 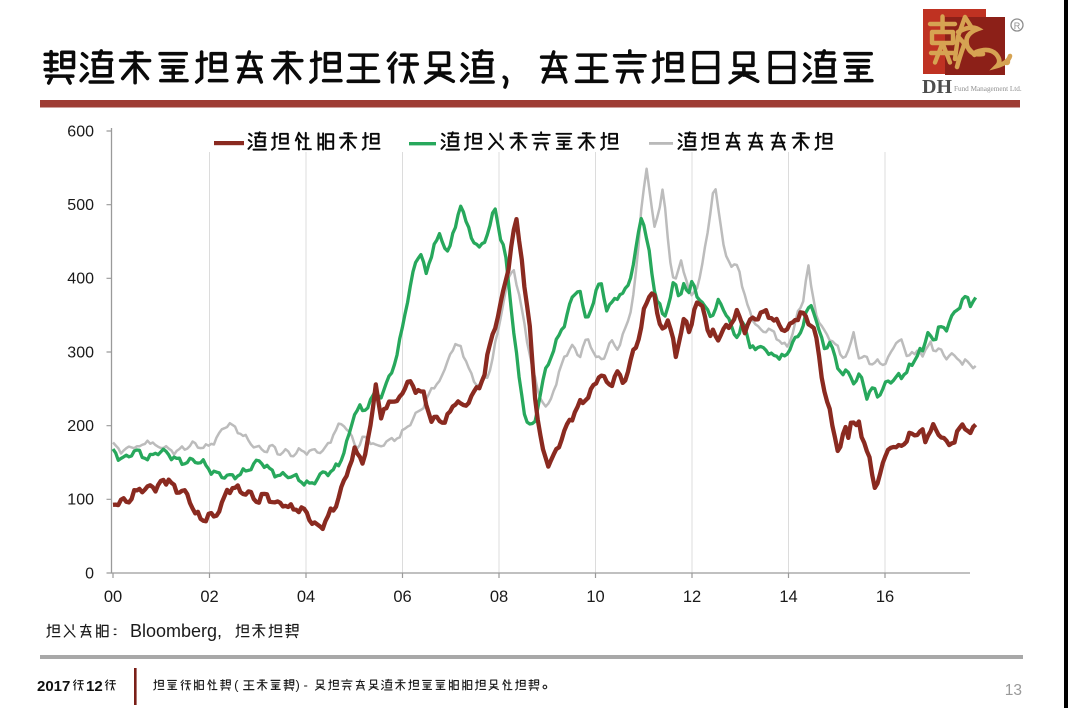 What do you see at coordinates (80, 131) in the screenshot?
I see `svg-text: 600` at bounding box center [80, 131].